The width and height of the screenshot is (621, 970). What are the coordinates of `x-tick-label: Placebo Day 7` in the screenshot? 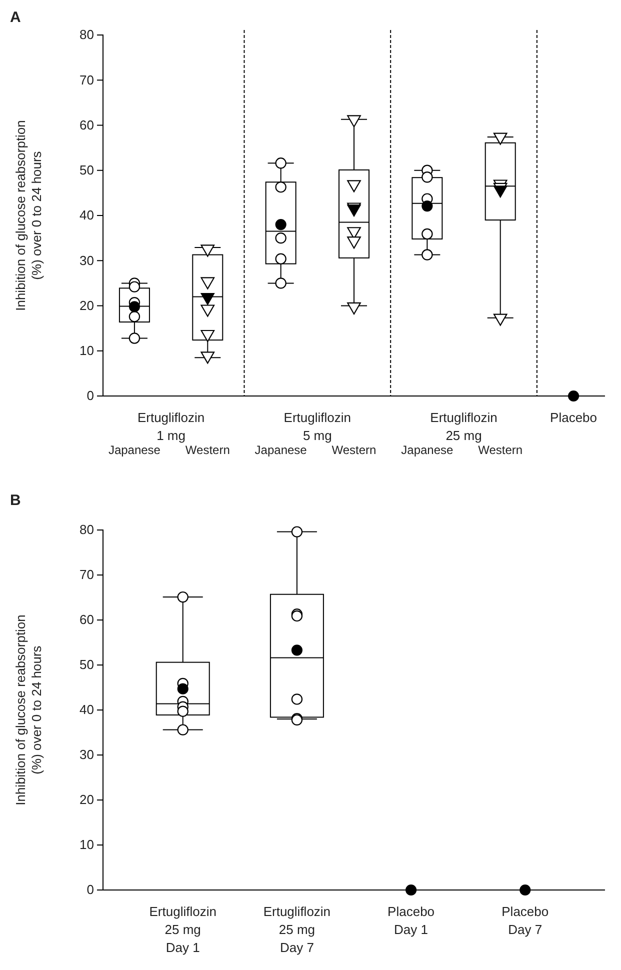 It's located at (525, 920).